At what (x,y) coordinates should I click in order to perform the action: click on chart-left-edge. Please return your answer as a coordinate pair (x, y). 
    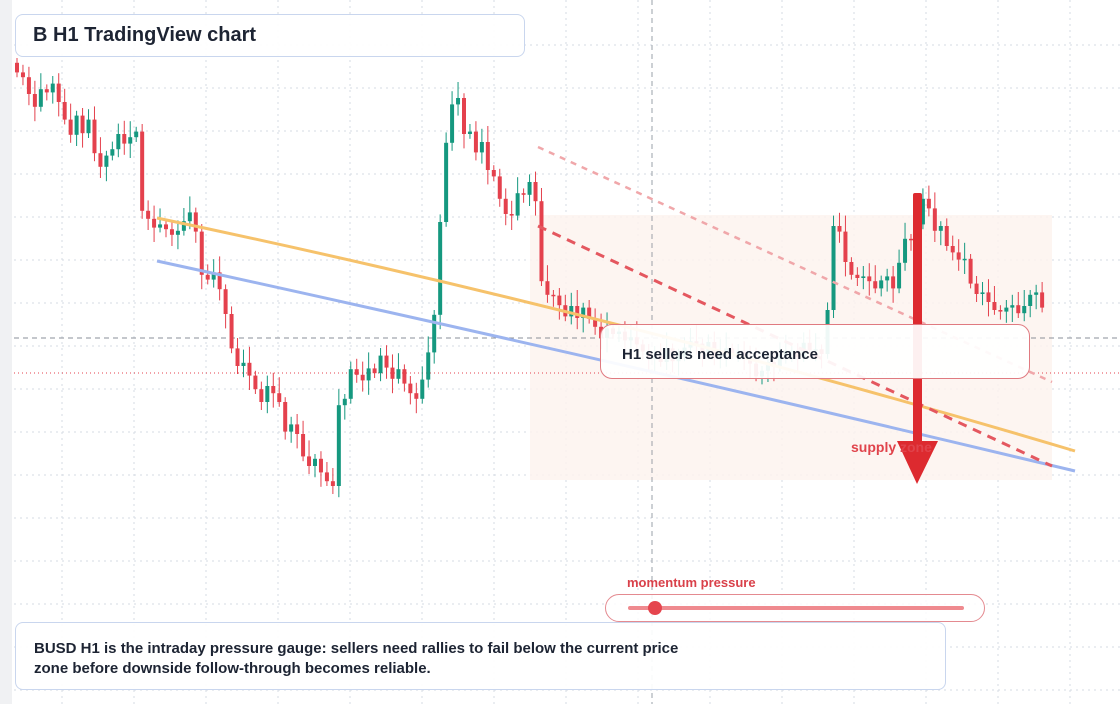
    Looking at the image, I should click on (6, 352).